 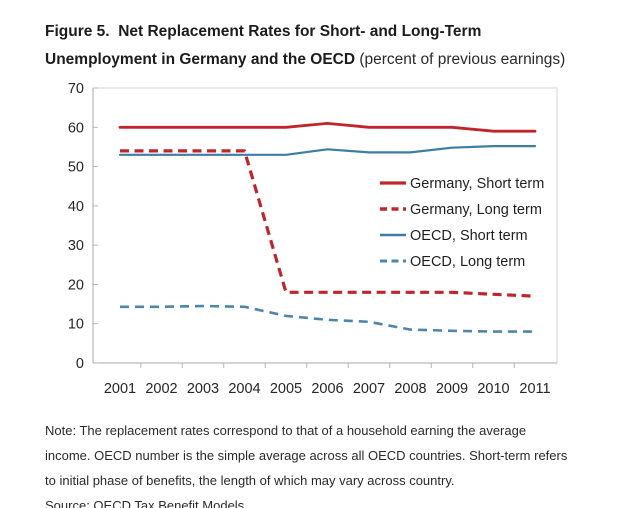 What do you see at coordinates (410, 389) in the screenshot?
I see `x-axis-tick-label: 2008` at bounding box center [410, 389].